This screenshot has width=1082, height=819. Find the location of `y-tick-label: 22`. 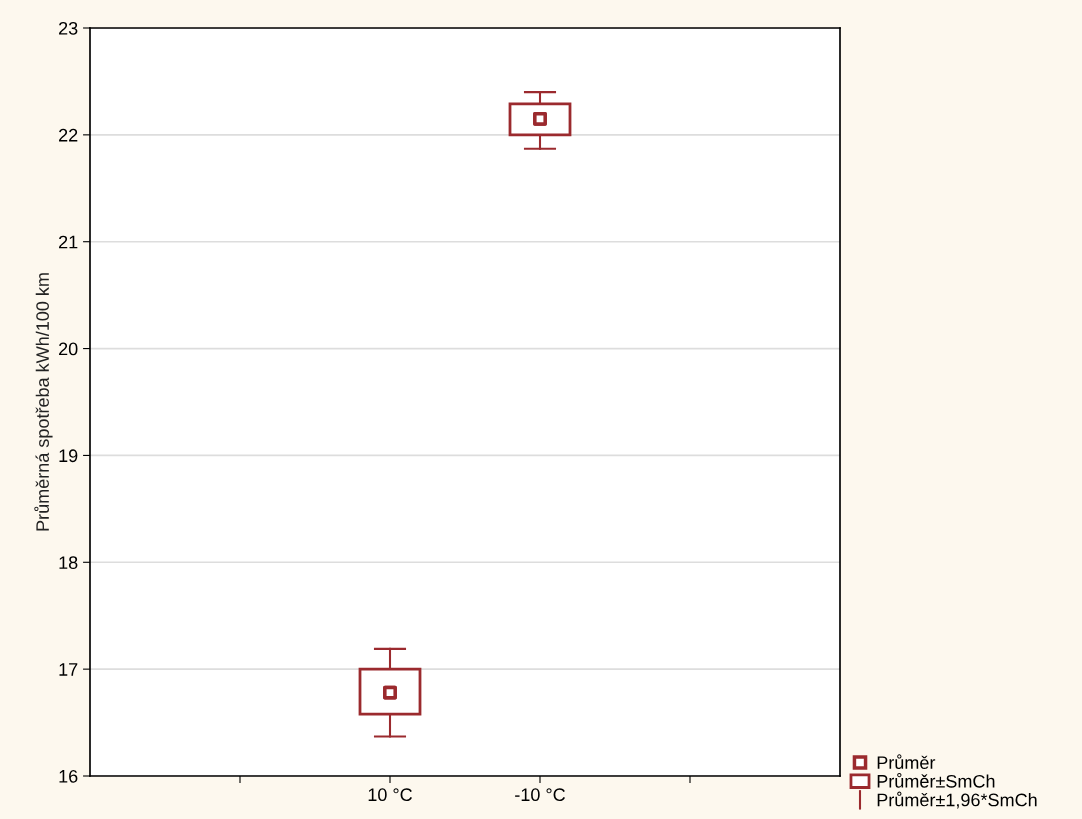

y-tick-label: 22 is located at coordinates (68, 135).